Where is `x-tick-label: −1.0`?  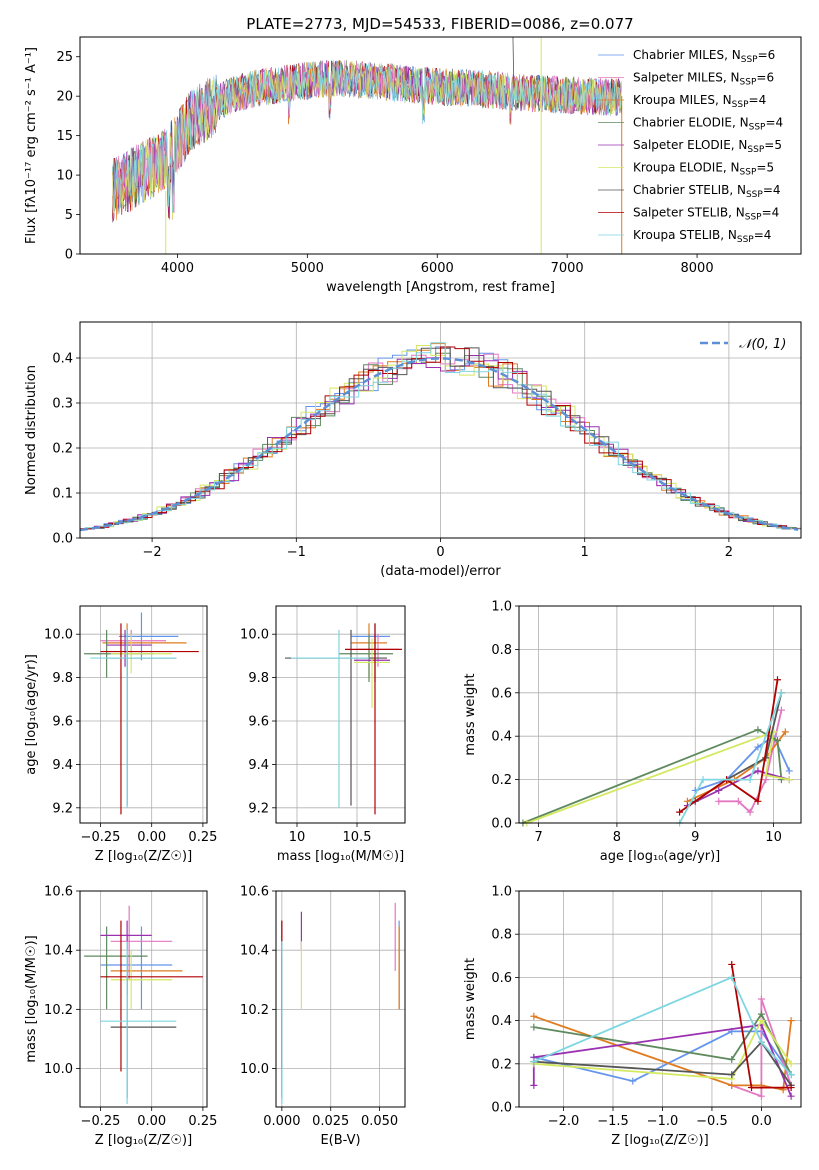
x-tick-label: −1.0 is located at coordinates (663, 1121).